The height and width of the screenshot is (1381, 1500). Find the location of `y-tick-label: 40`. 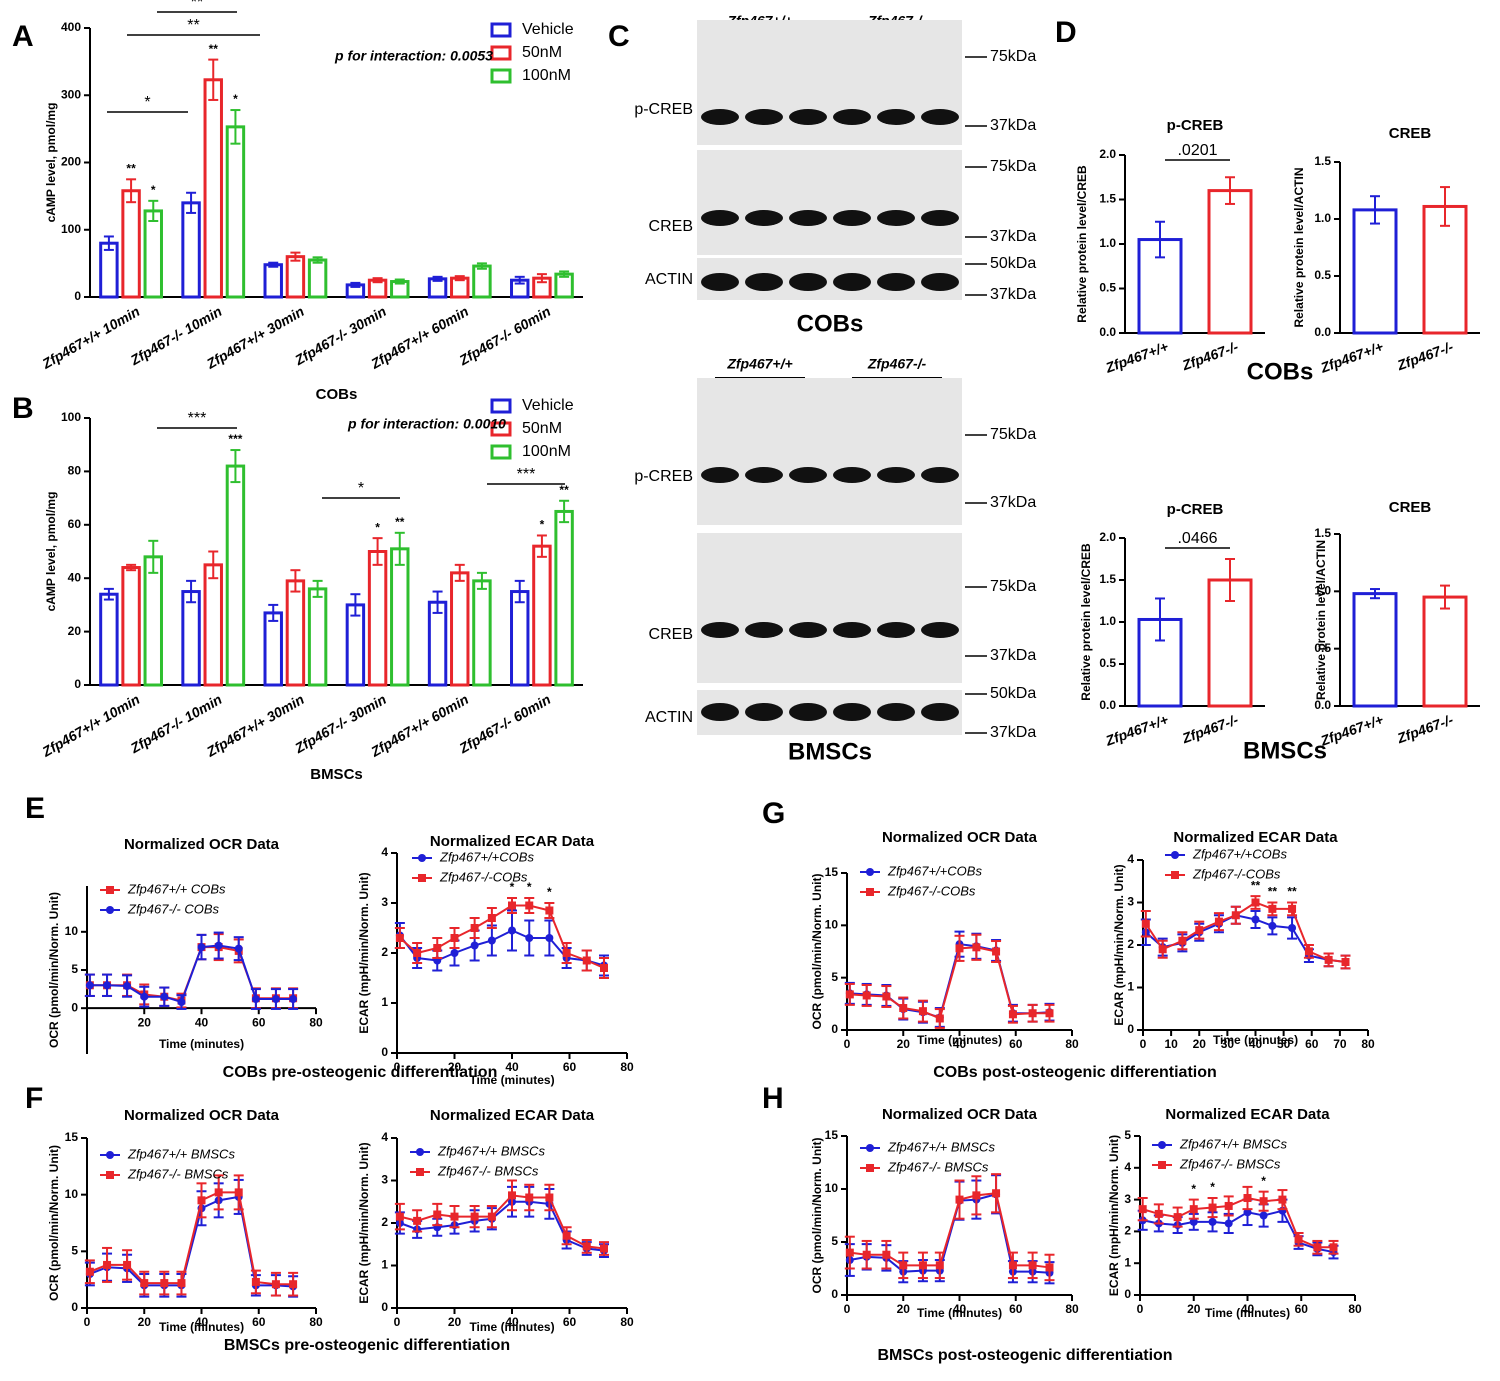

y-tick-label: 40 is located at coordinates (75, 577).